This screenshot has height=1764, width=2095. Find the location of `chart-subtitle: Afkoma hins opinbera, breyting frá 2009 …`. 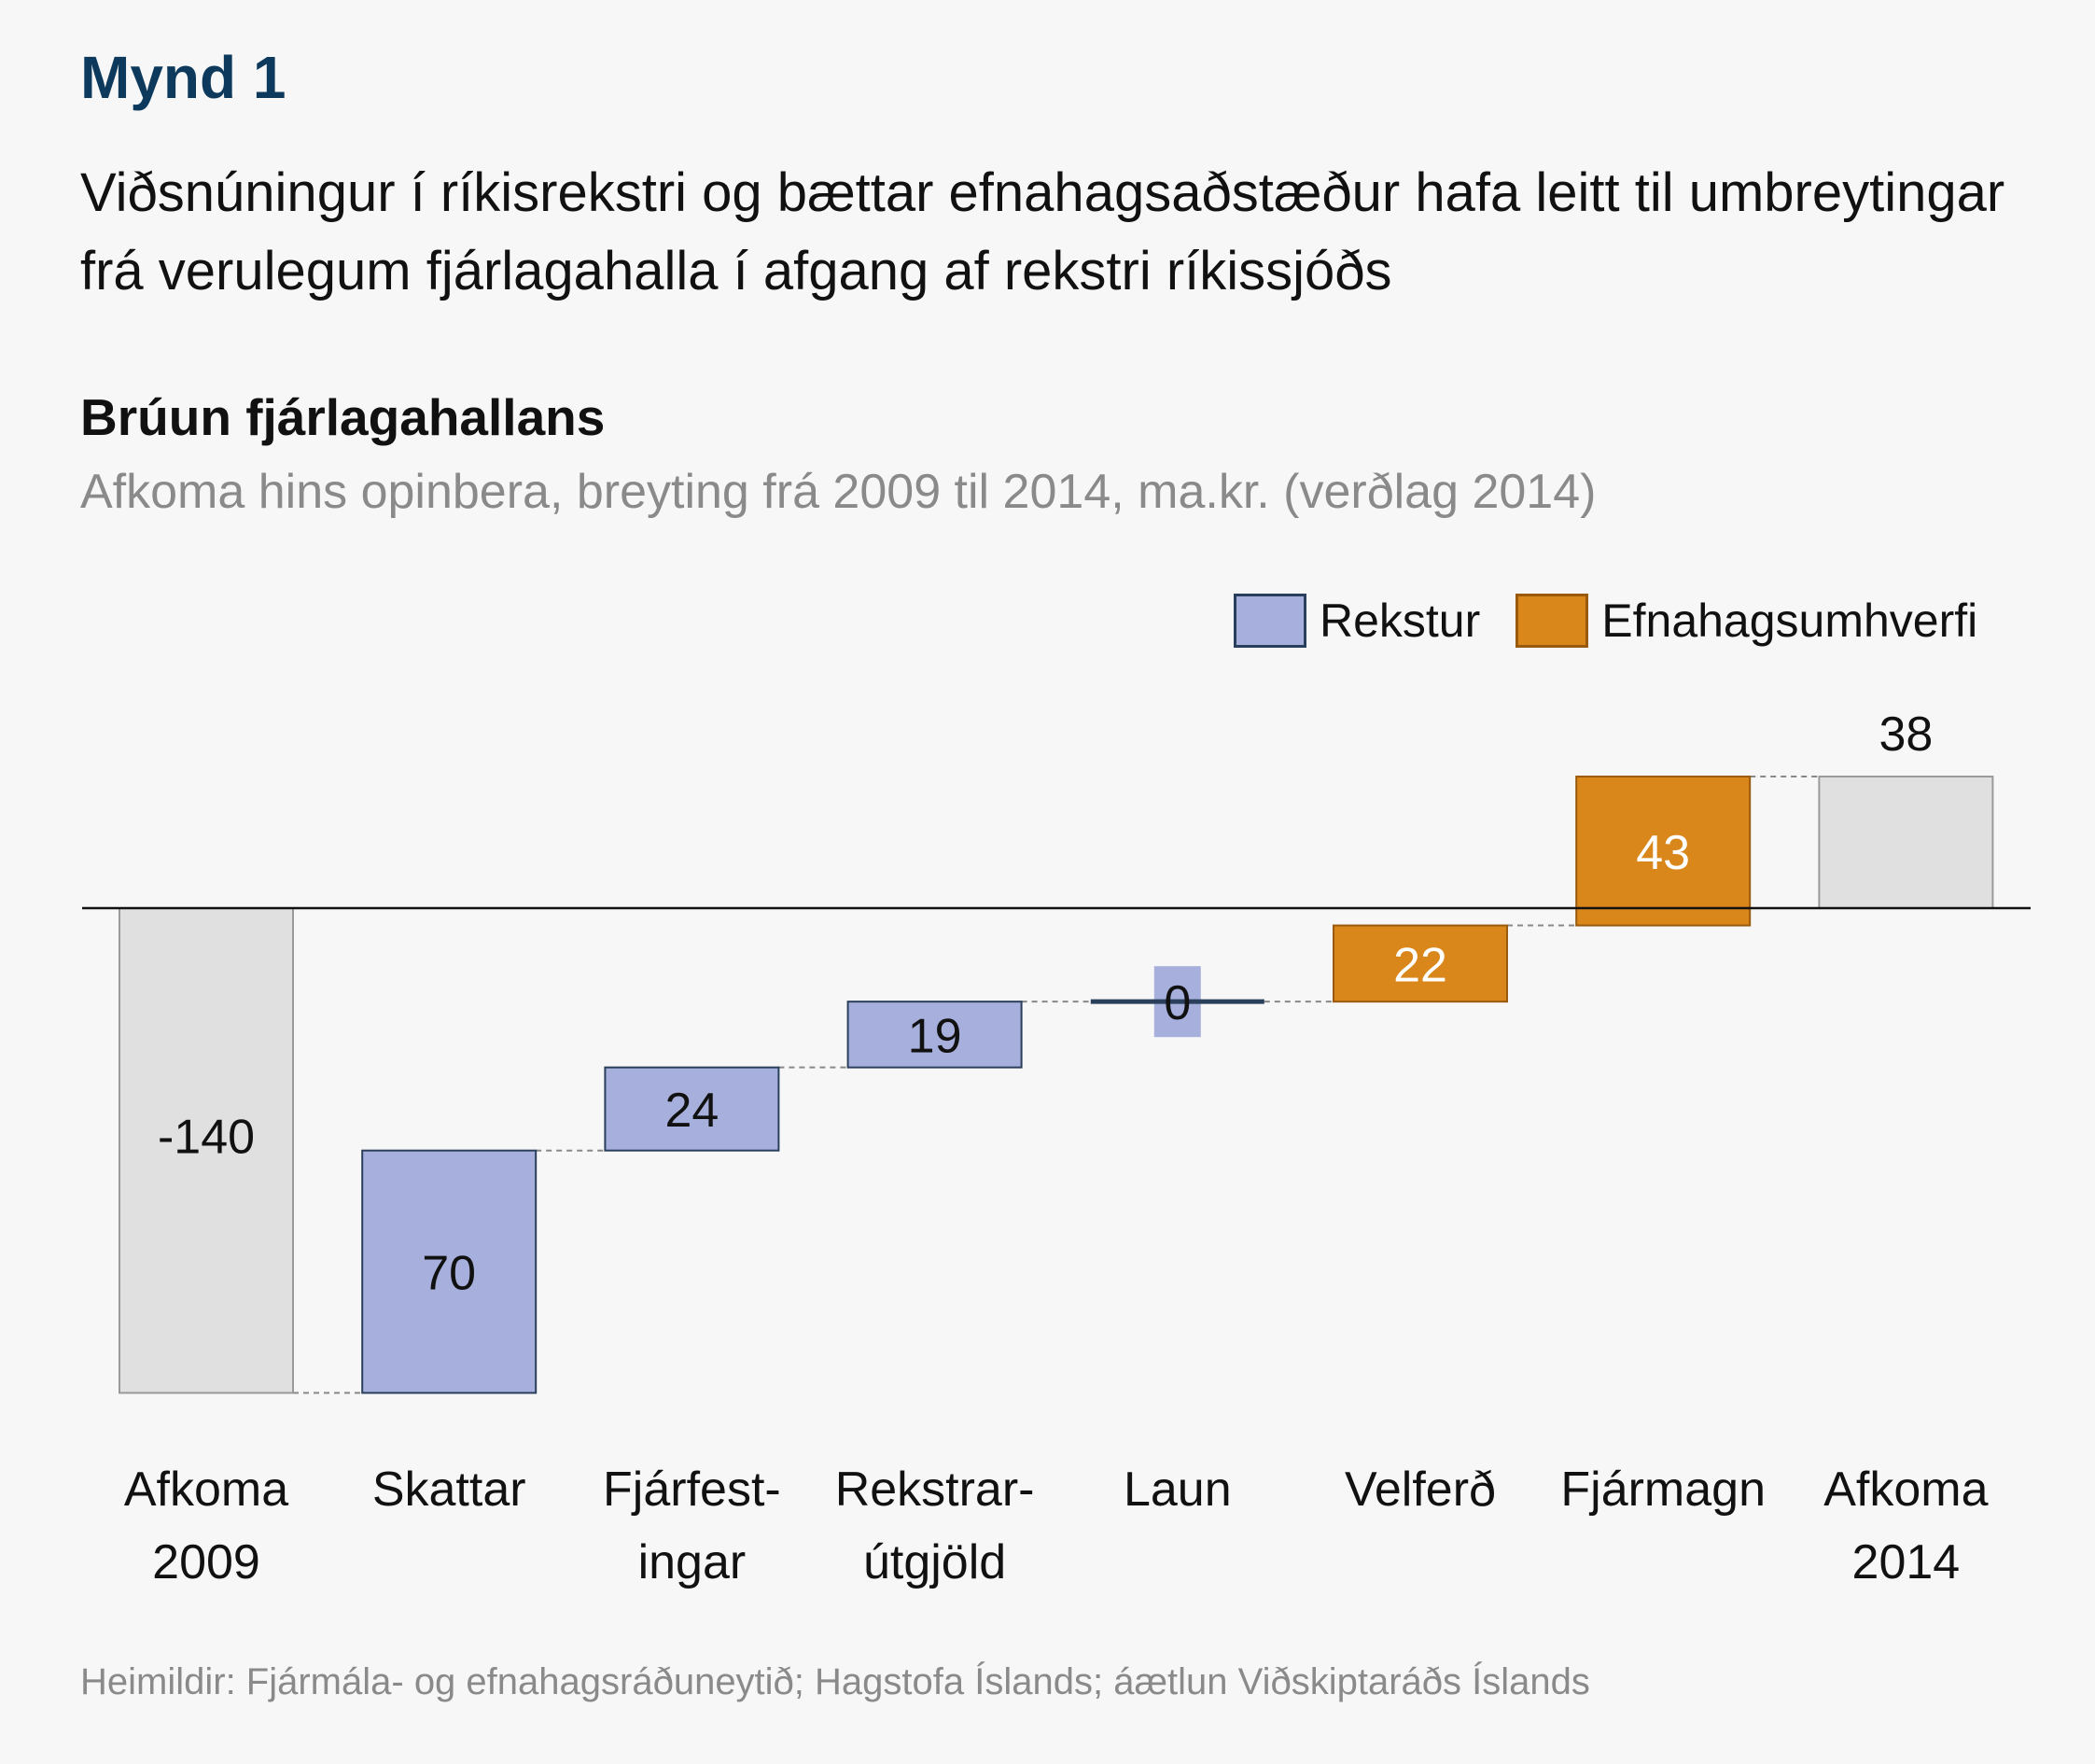

chart-subtitle: Afkoma hins opinbera, breyting frá 2009 … is located at coordinates (838, 492).